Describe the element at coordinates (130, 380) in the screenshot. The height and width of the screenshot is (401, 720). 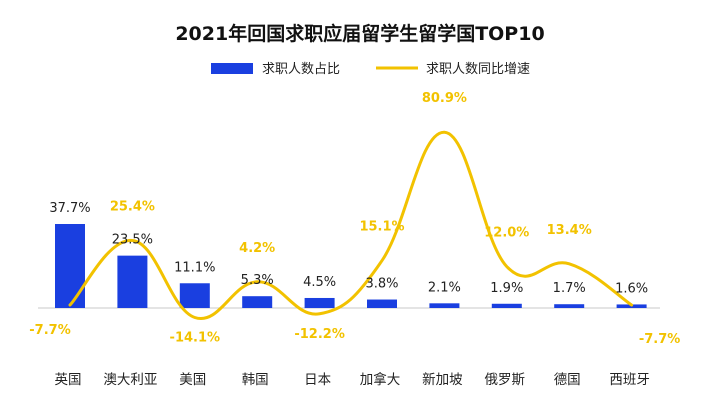
I see `category-label-1: 澳大利亚` at that location.